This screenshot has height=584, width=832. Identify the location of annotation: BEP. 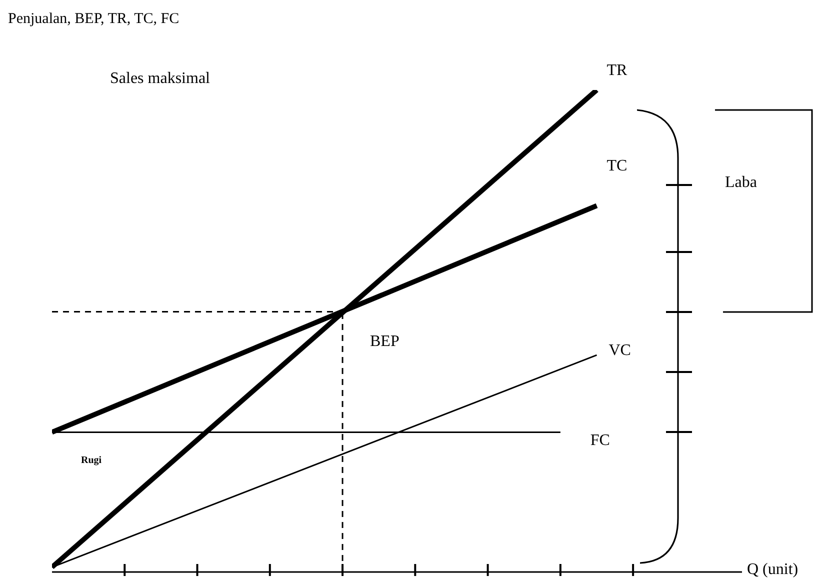
(385, 342).